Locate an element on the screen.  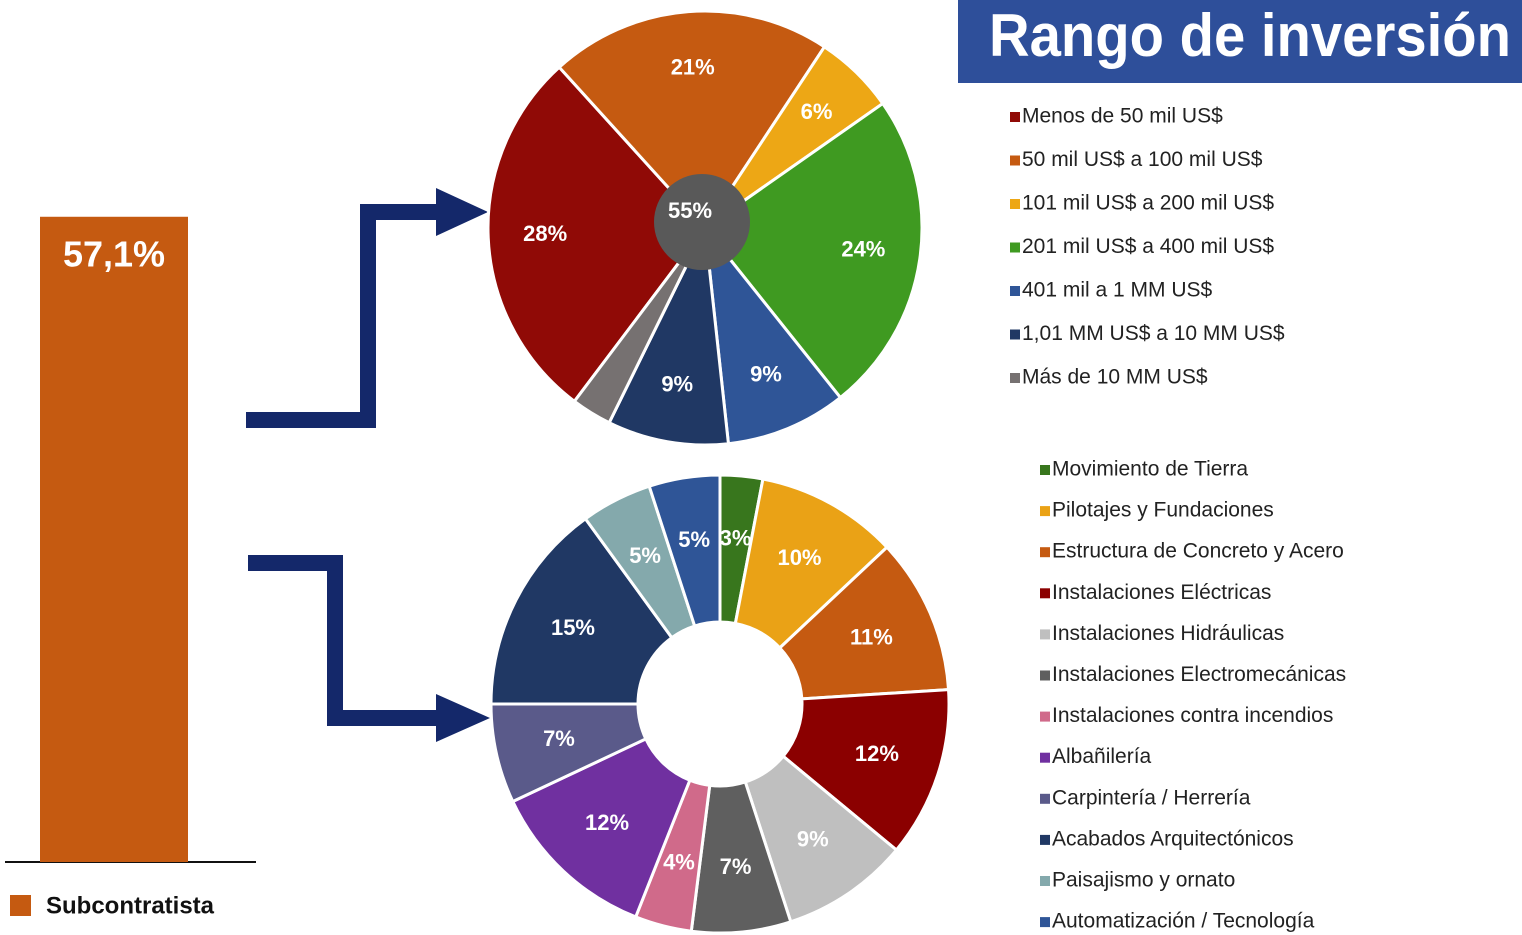
title: Rango de inversión is located at coordinates (1250, 35).